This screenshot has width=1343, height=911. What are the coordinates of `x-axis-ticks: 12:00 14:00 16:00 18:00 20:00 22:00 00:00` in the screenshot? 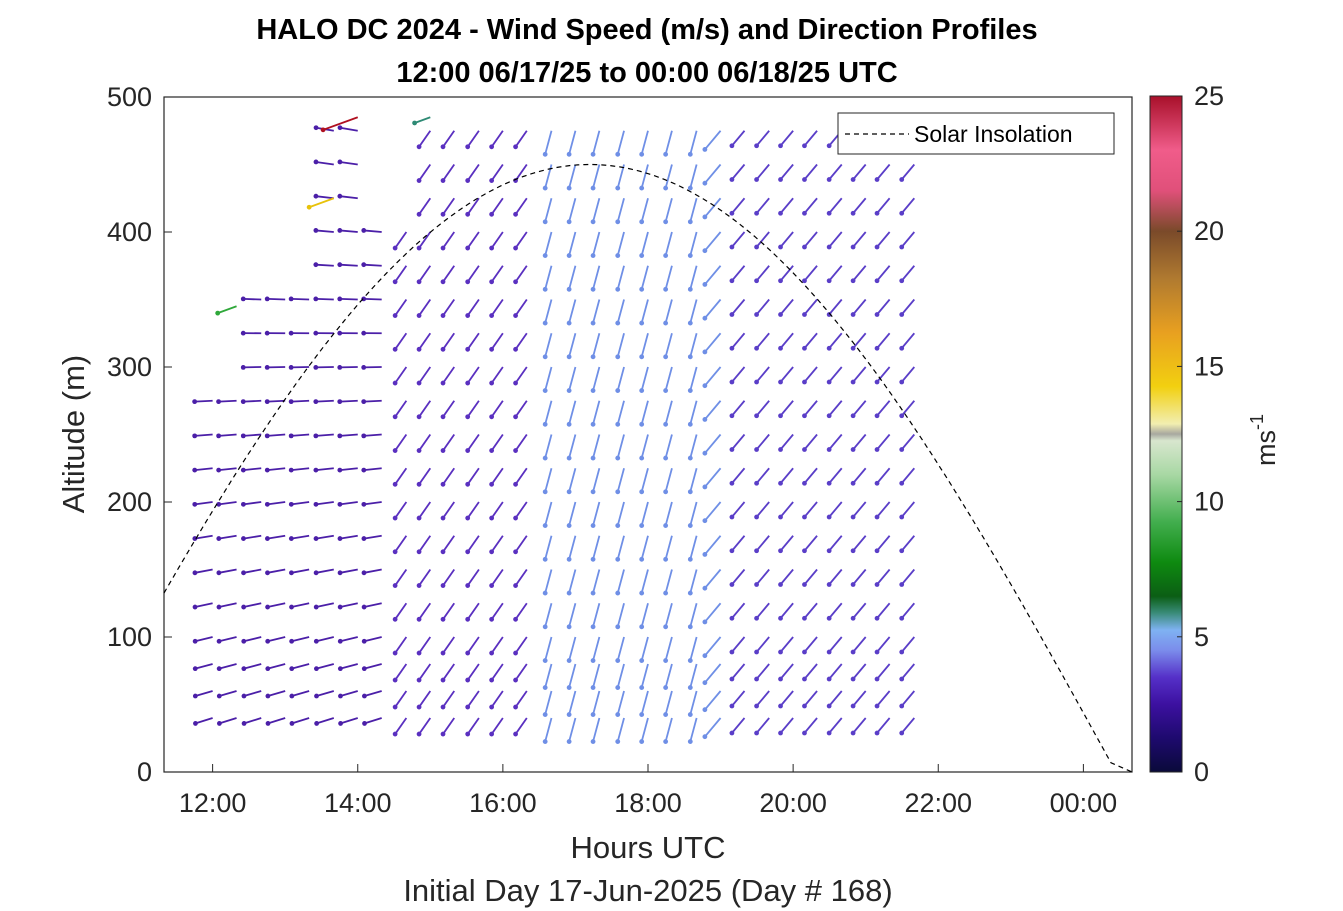 It's located at (648, 791).